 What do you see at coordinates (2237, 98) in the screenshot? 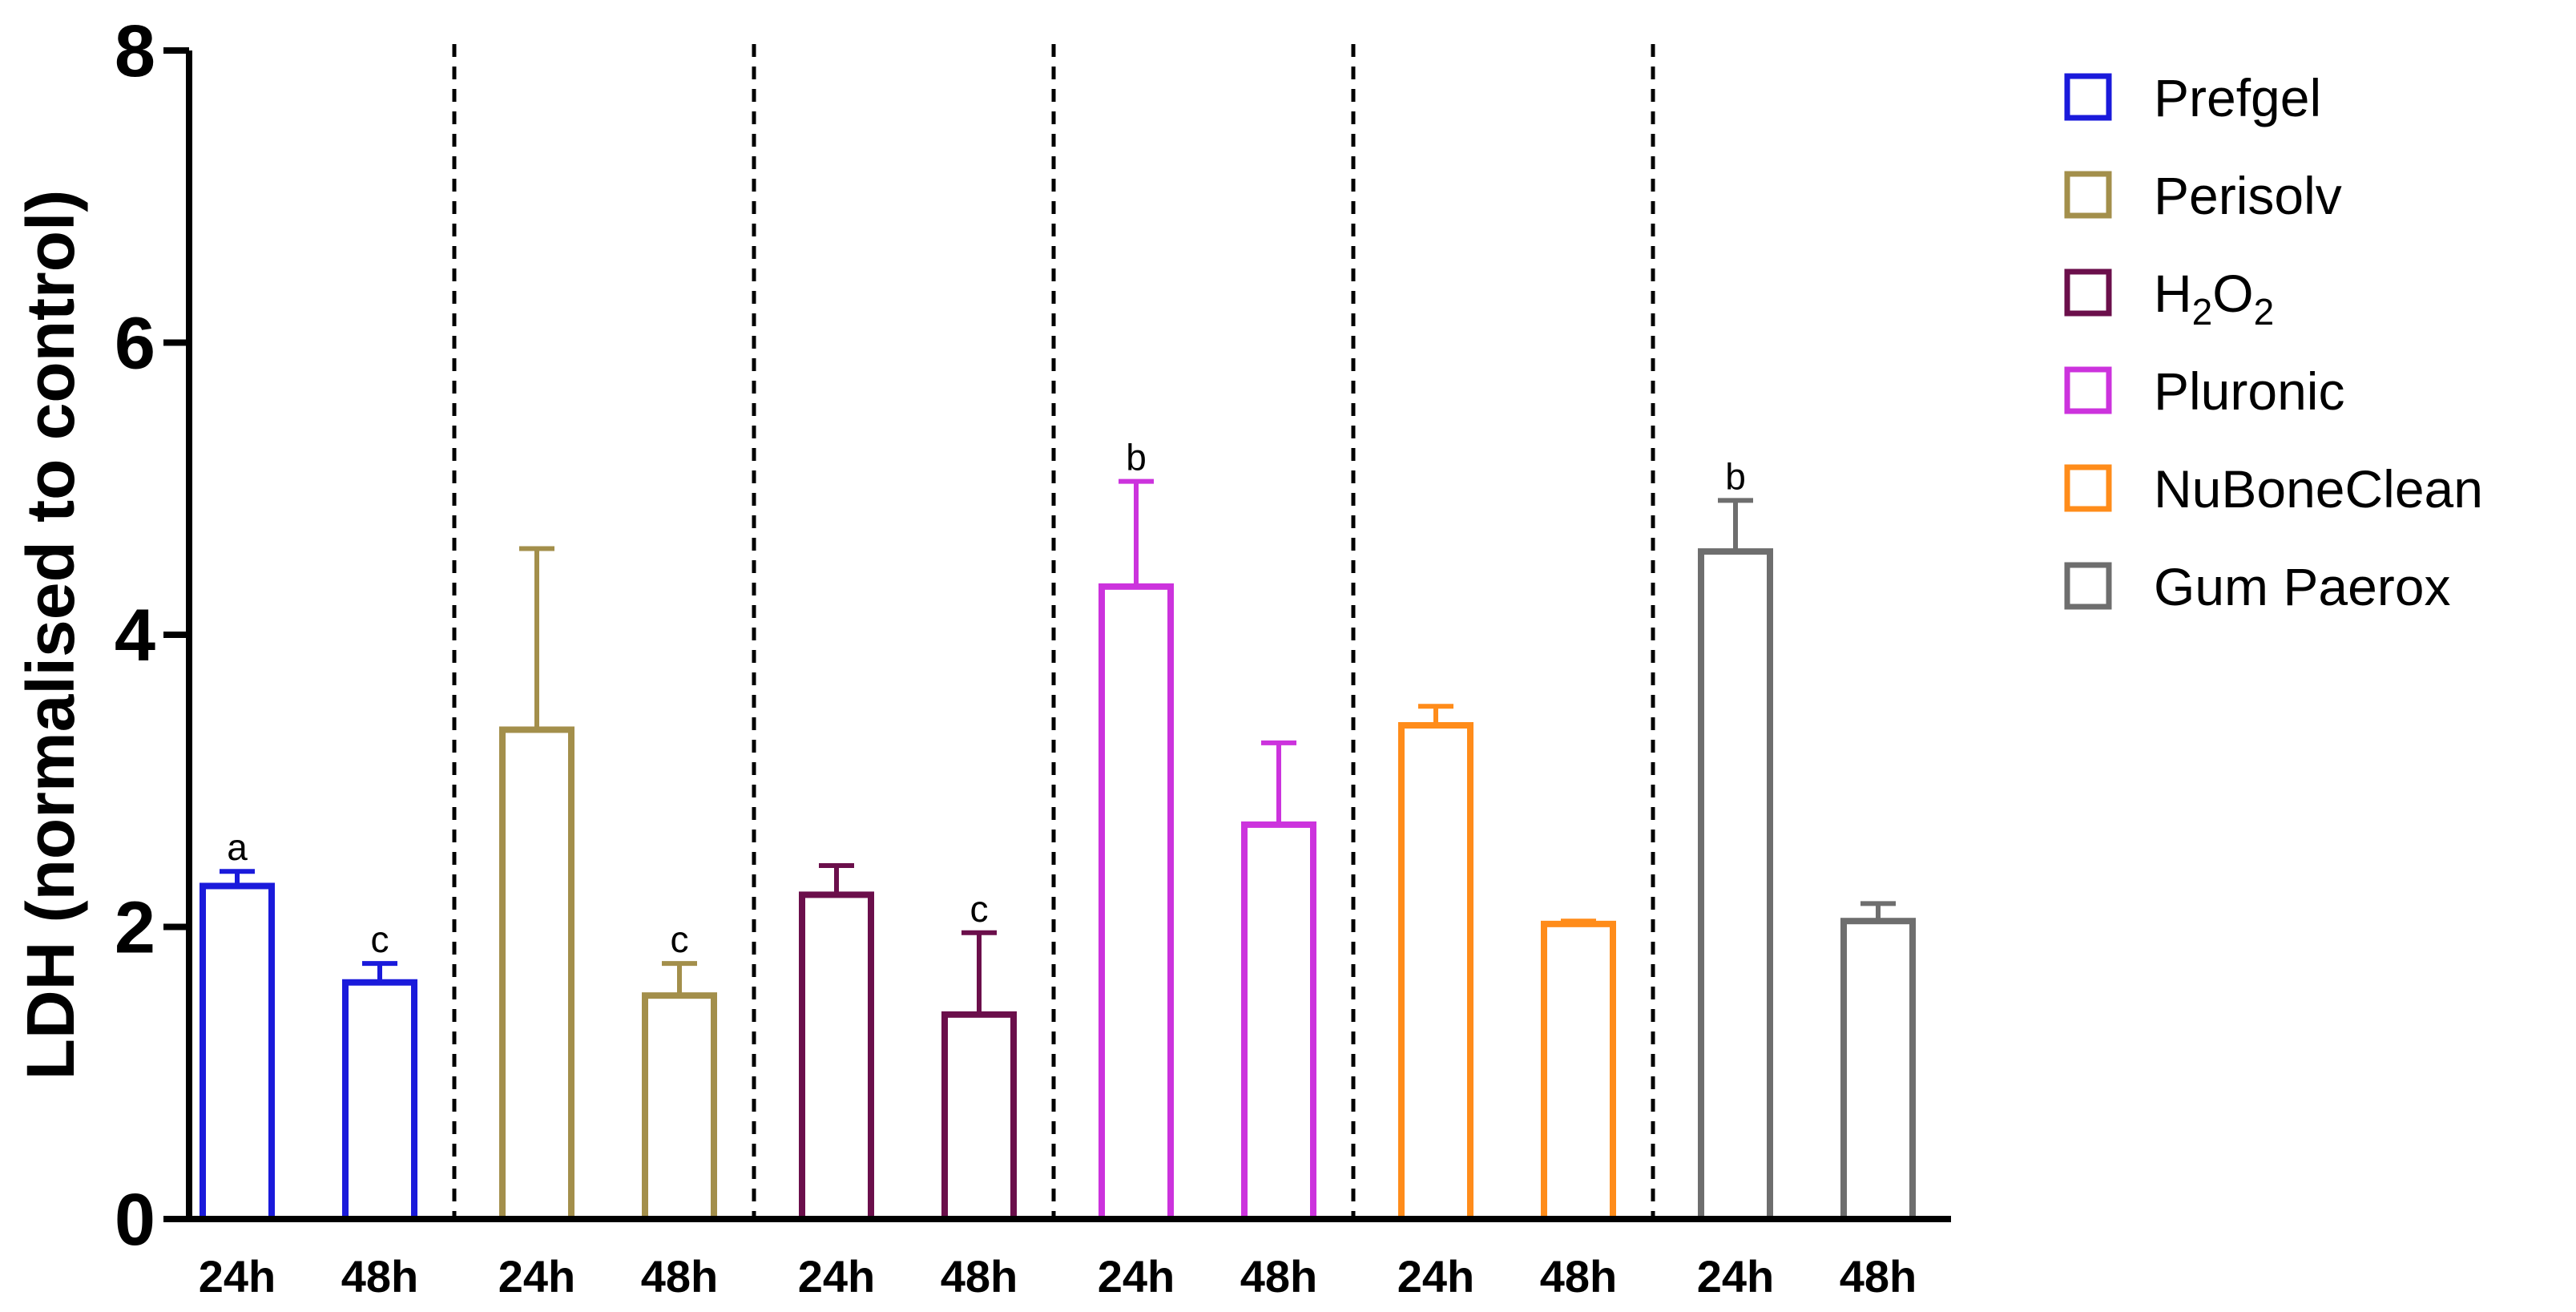
I see `legend-label: Prefgel` at bounding box center [2237, 98].